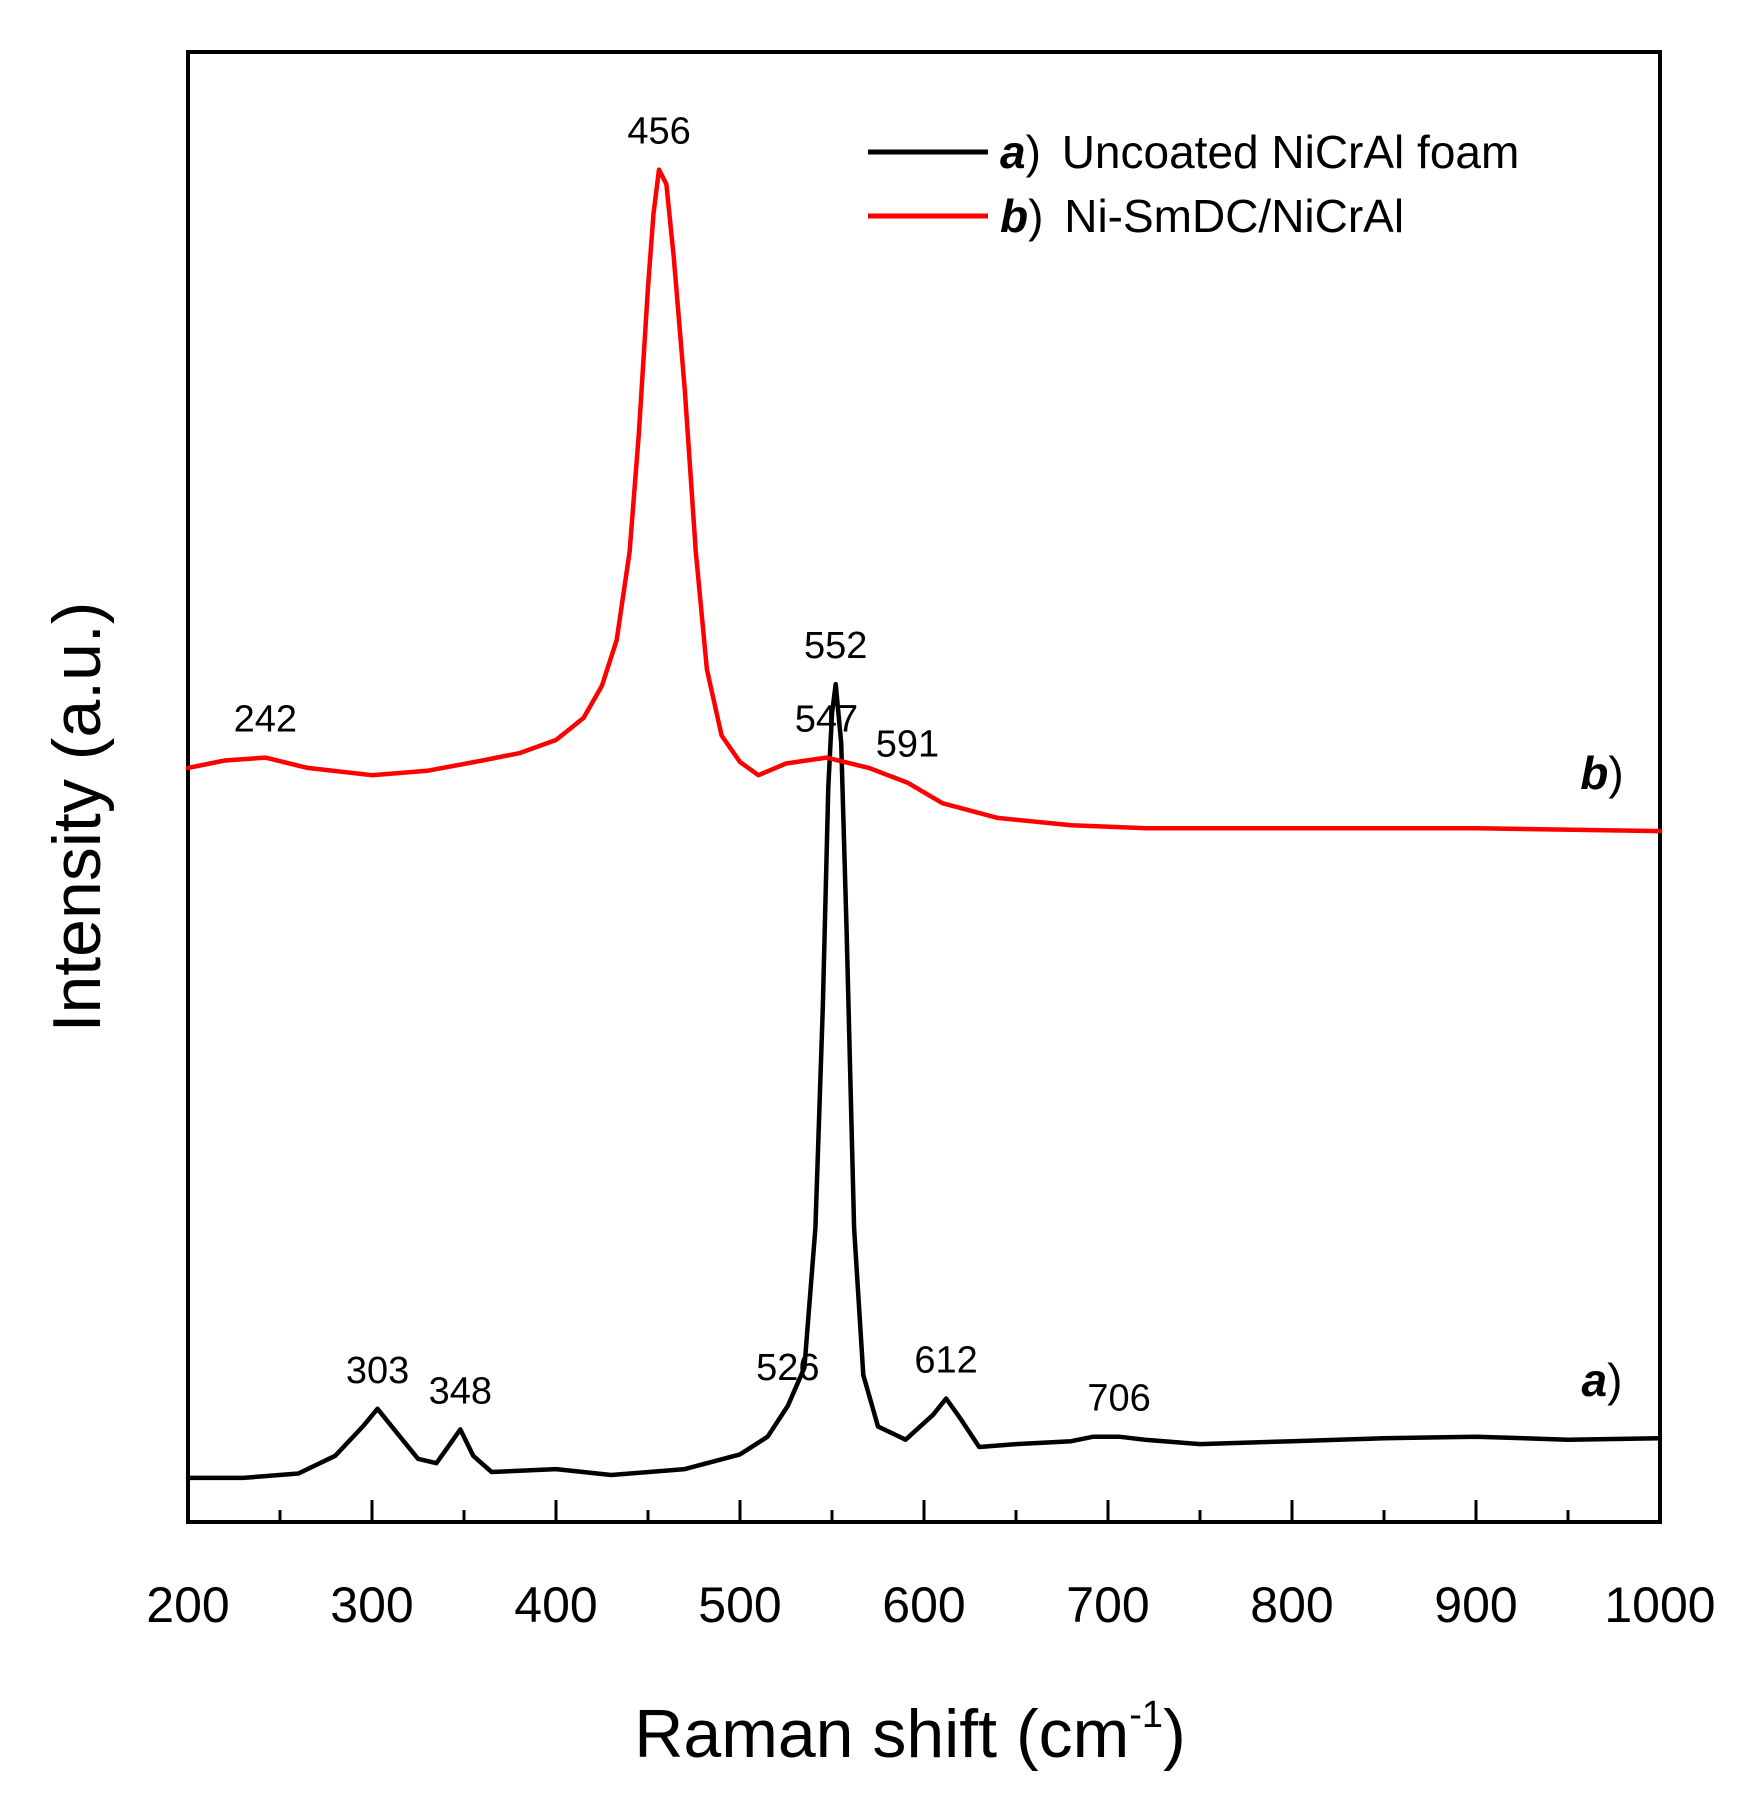 Image resolution: width=1762 pixels, height=1811 pixels. What do you see at coordinates (1107, 1605) in the screenshot?
I see `x-tick-label: 700` at bounding box center [1107, 1605].